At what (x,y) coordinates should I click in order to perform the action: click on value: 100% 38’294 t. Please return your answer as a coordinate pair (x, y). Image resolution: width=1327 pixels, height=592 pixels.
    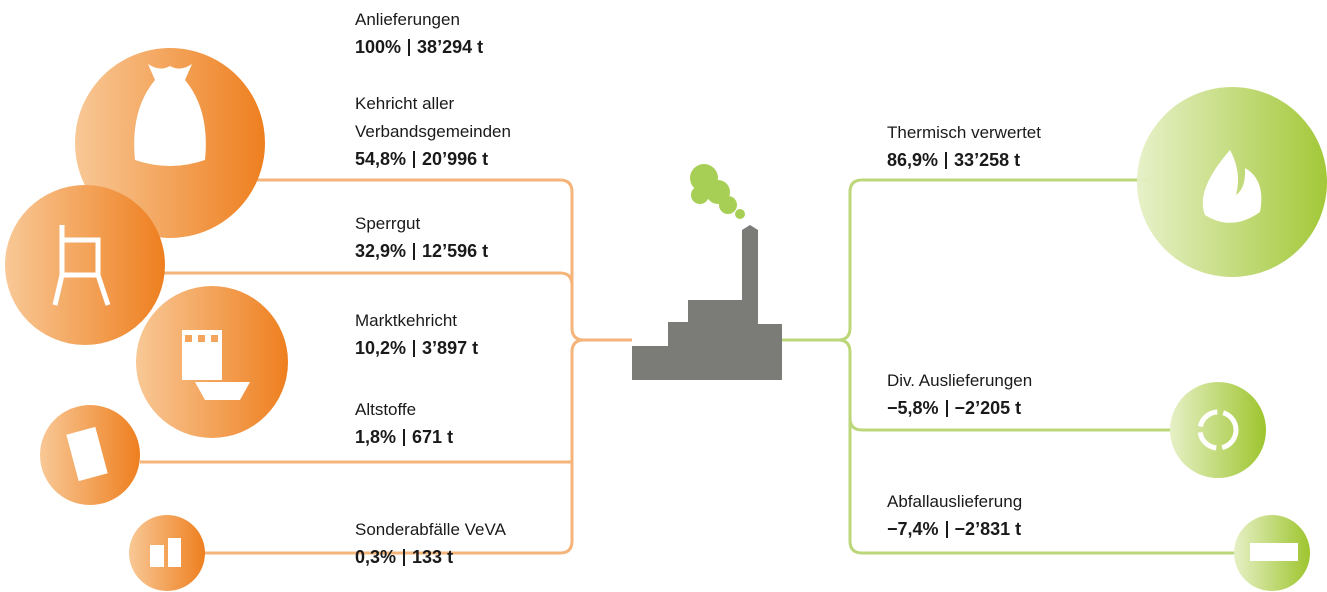
    Looking at the image, I should click on (419, 47).